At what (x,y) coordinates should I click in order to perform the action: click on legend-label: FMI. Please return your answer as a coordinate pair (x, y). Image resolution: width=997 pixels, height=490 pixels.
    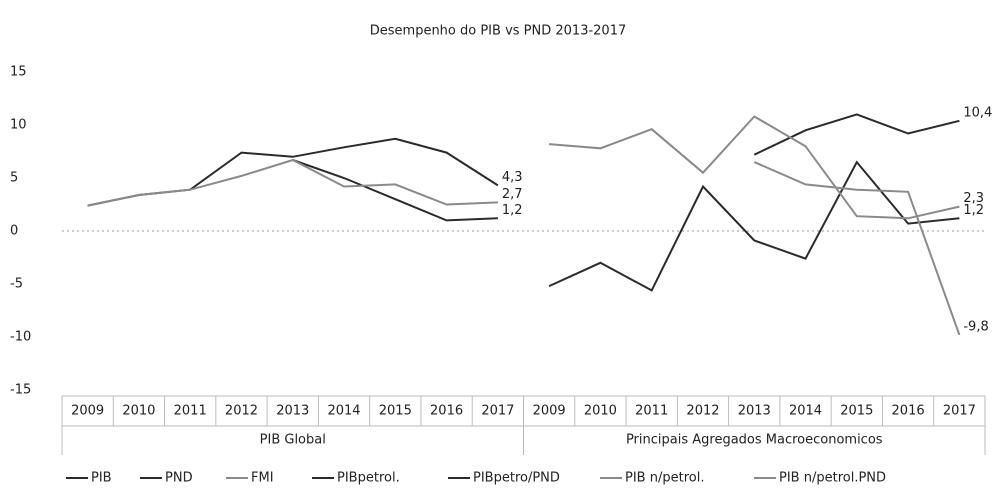
    Looking at the image, I should click on (262, 478).